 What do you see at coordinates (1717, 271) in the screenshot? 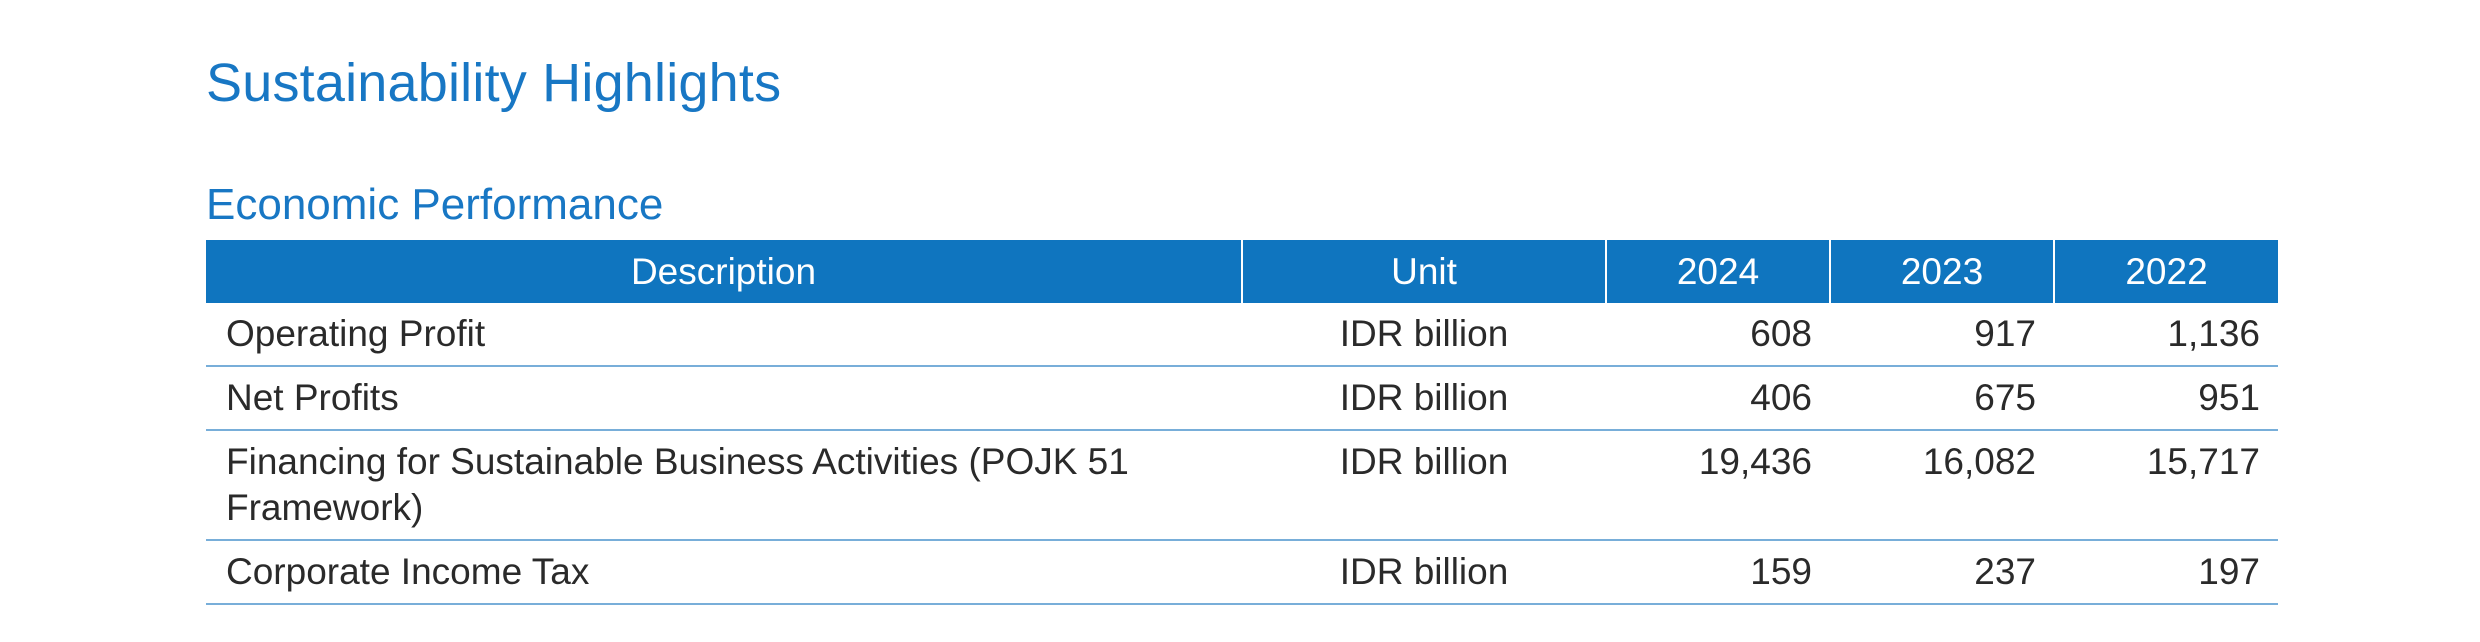
I see `column-header-2024: 2024` at bounding box center [1717, 271].